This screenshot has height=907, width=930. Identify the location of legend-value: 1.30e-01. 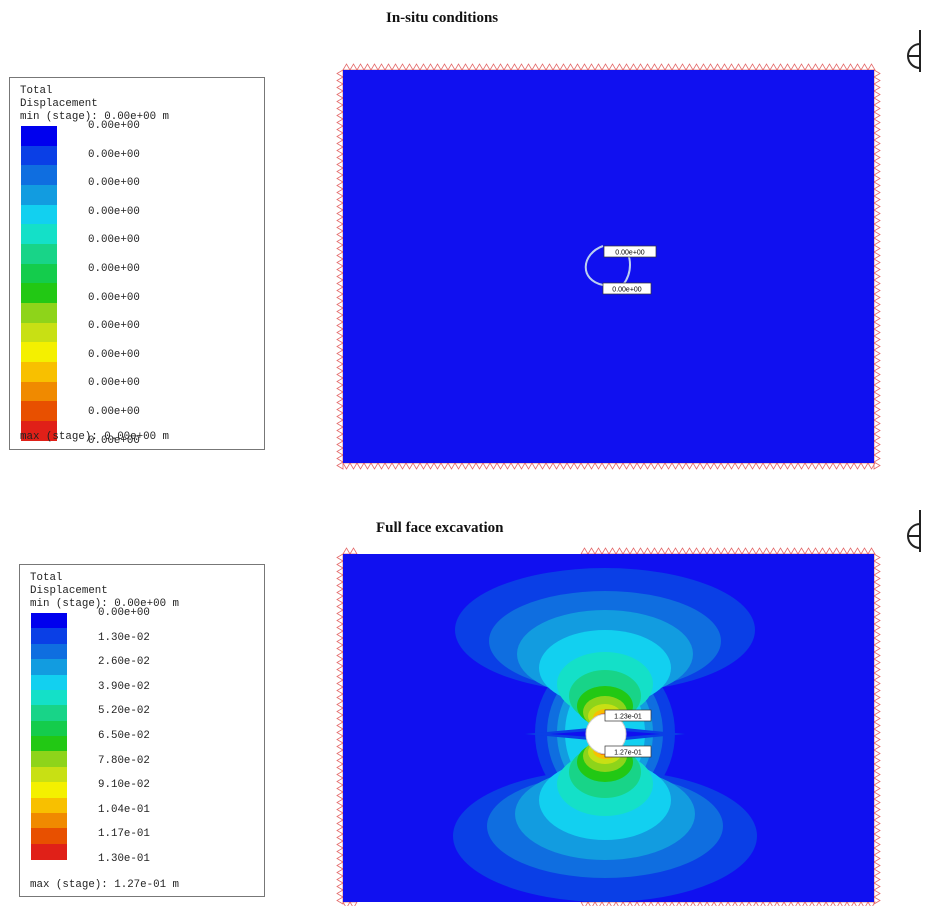
(124, 859).